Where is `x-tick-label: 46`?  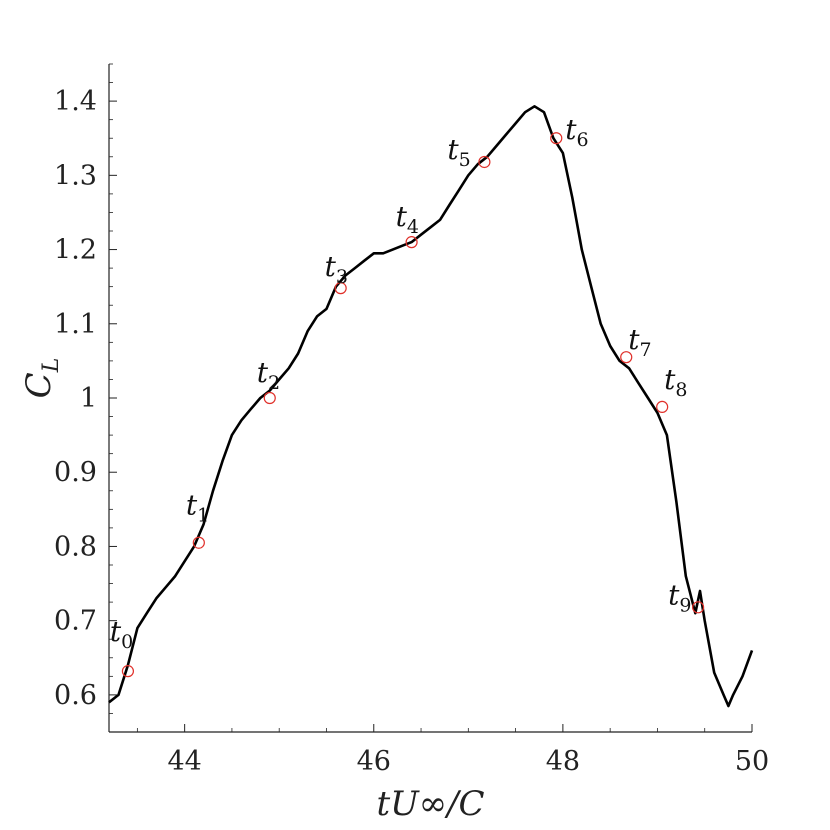 x-tick-label: 46 is located at coordinates (374, 761).